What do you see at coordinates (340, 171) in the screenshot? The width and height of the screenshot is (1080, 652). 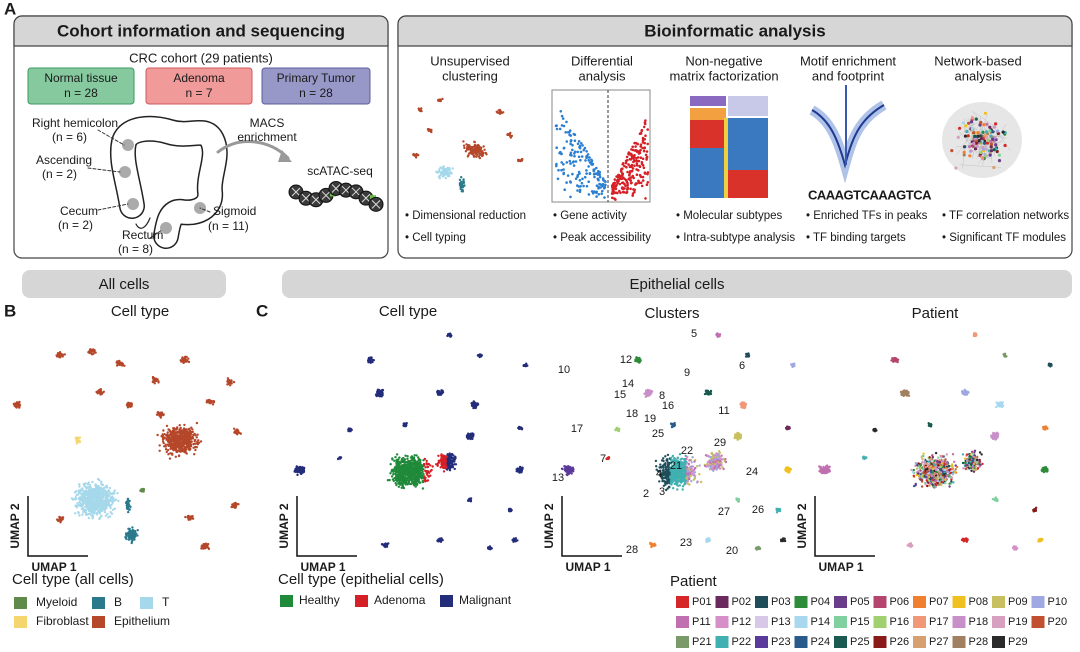 I see `assay-label: scATAC-seq` at bounding box center [340, 171].